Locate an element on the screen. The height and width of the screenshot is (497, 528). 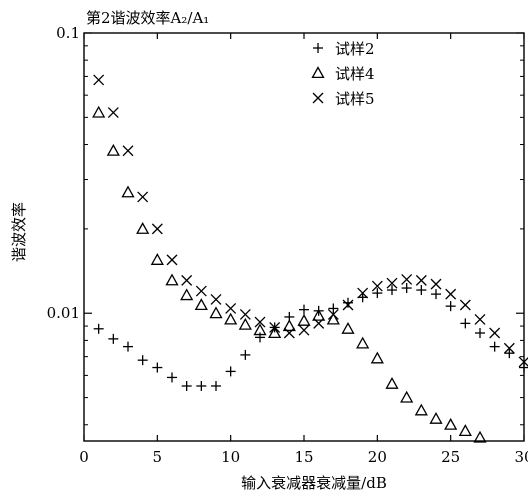
x-tick-label: 10 is located at coordinates (230, 457).